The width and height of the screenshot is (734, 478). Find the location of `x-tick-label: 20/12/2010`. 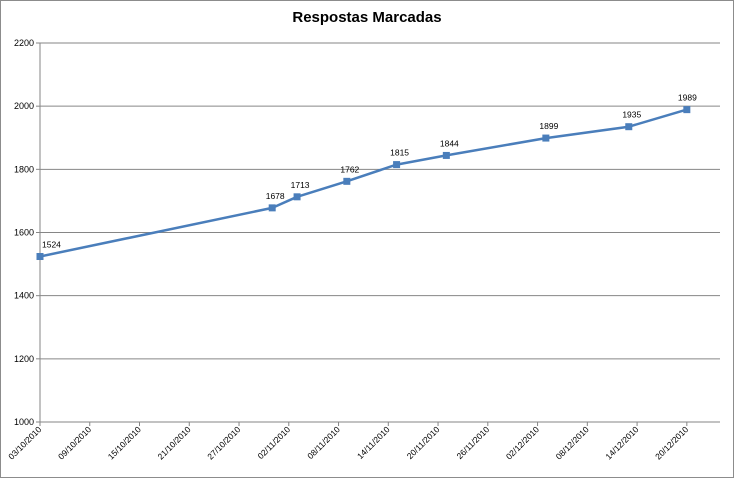

x-tick-label: 20/12/2010 is located at coordinates (671, 442).